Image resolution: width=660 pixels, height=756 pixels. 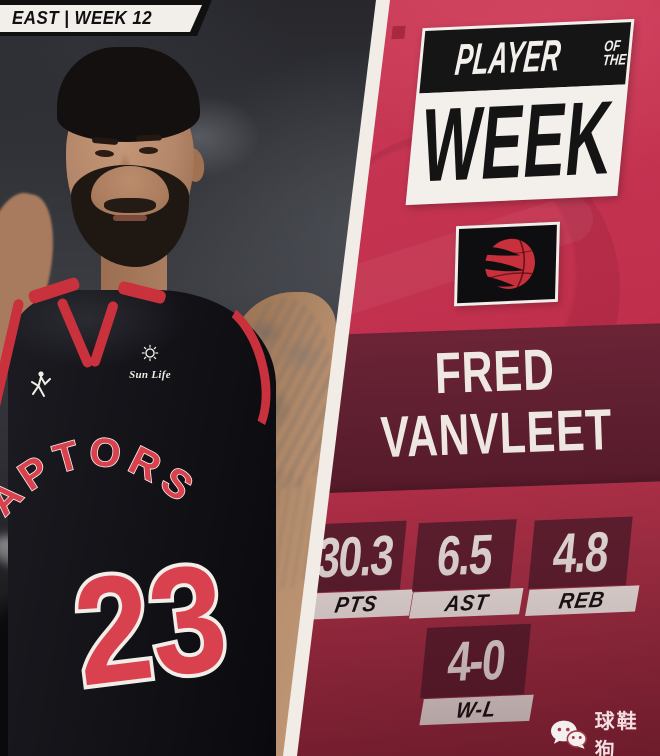 I want to click on player-hair, so click(x=128, y=94).